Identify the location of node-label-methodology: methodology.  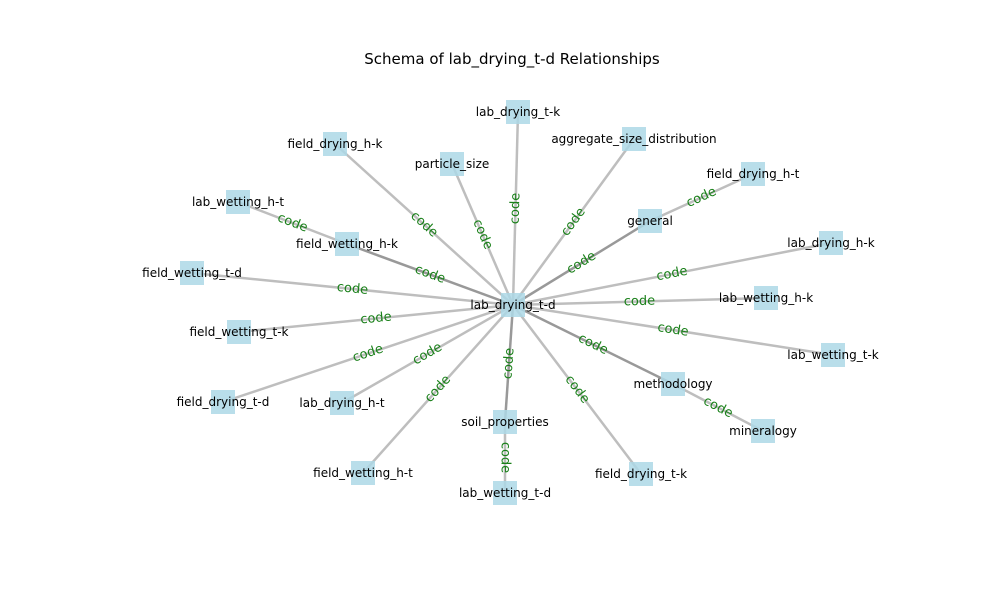
(672, 384).